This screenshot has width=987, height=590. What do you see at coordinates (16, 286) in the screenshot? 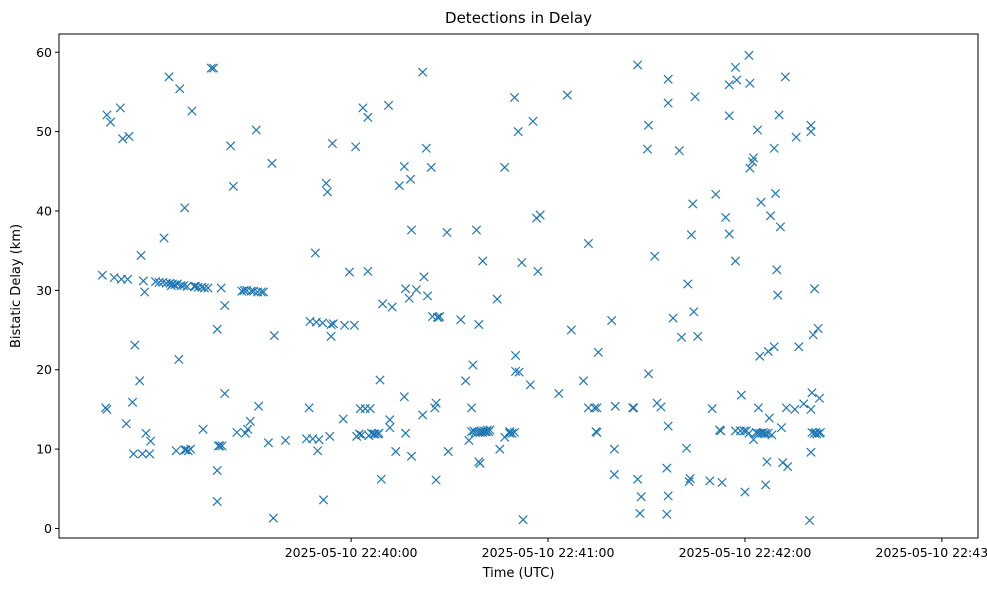
I see `y-axis-label: Bistatic Delay (km)` at bounding box center [16, 286].